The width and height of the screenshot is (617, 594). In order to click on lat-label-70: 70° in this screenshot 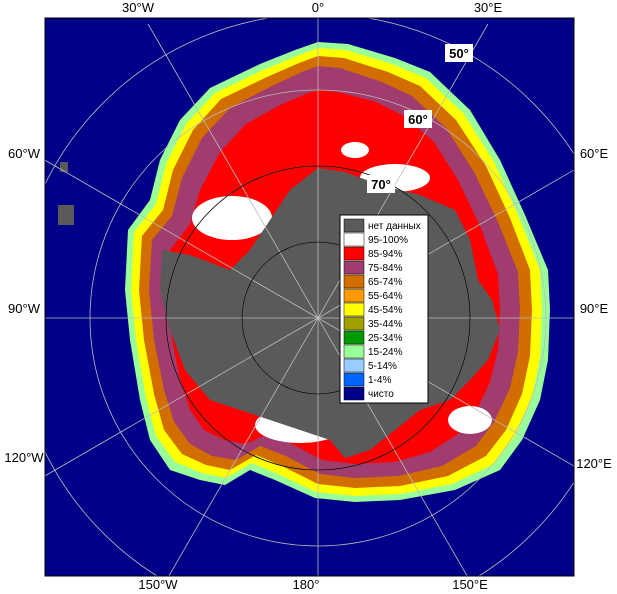, I will do `click(381, 184)`.